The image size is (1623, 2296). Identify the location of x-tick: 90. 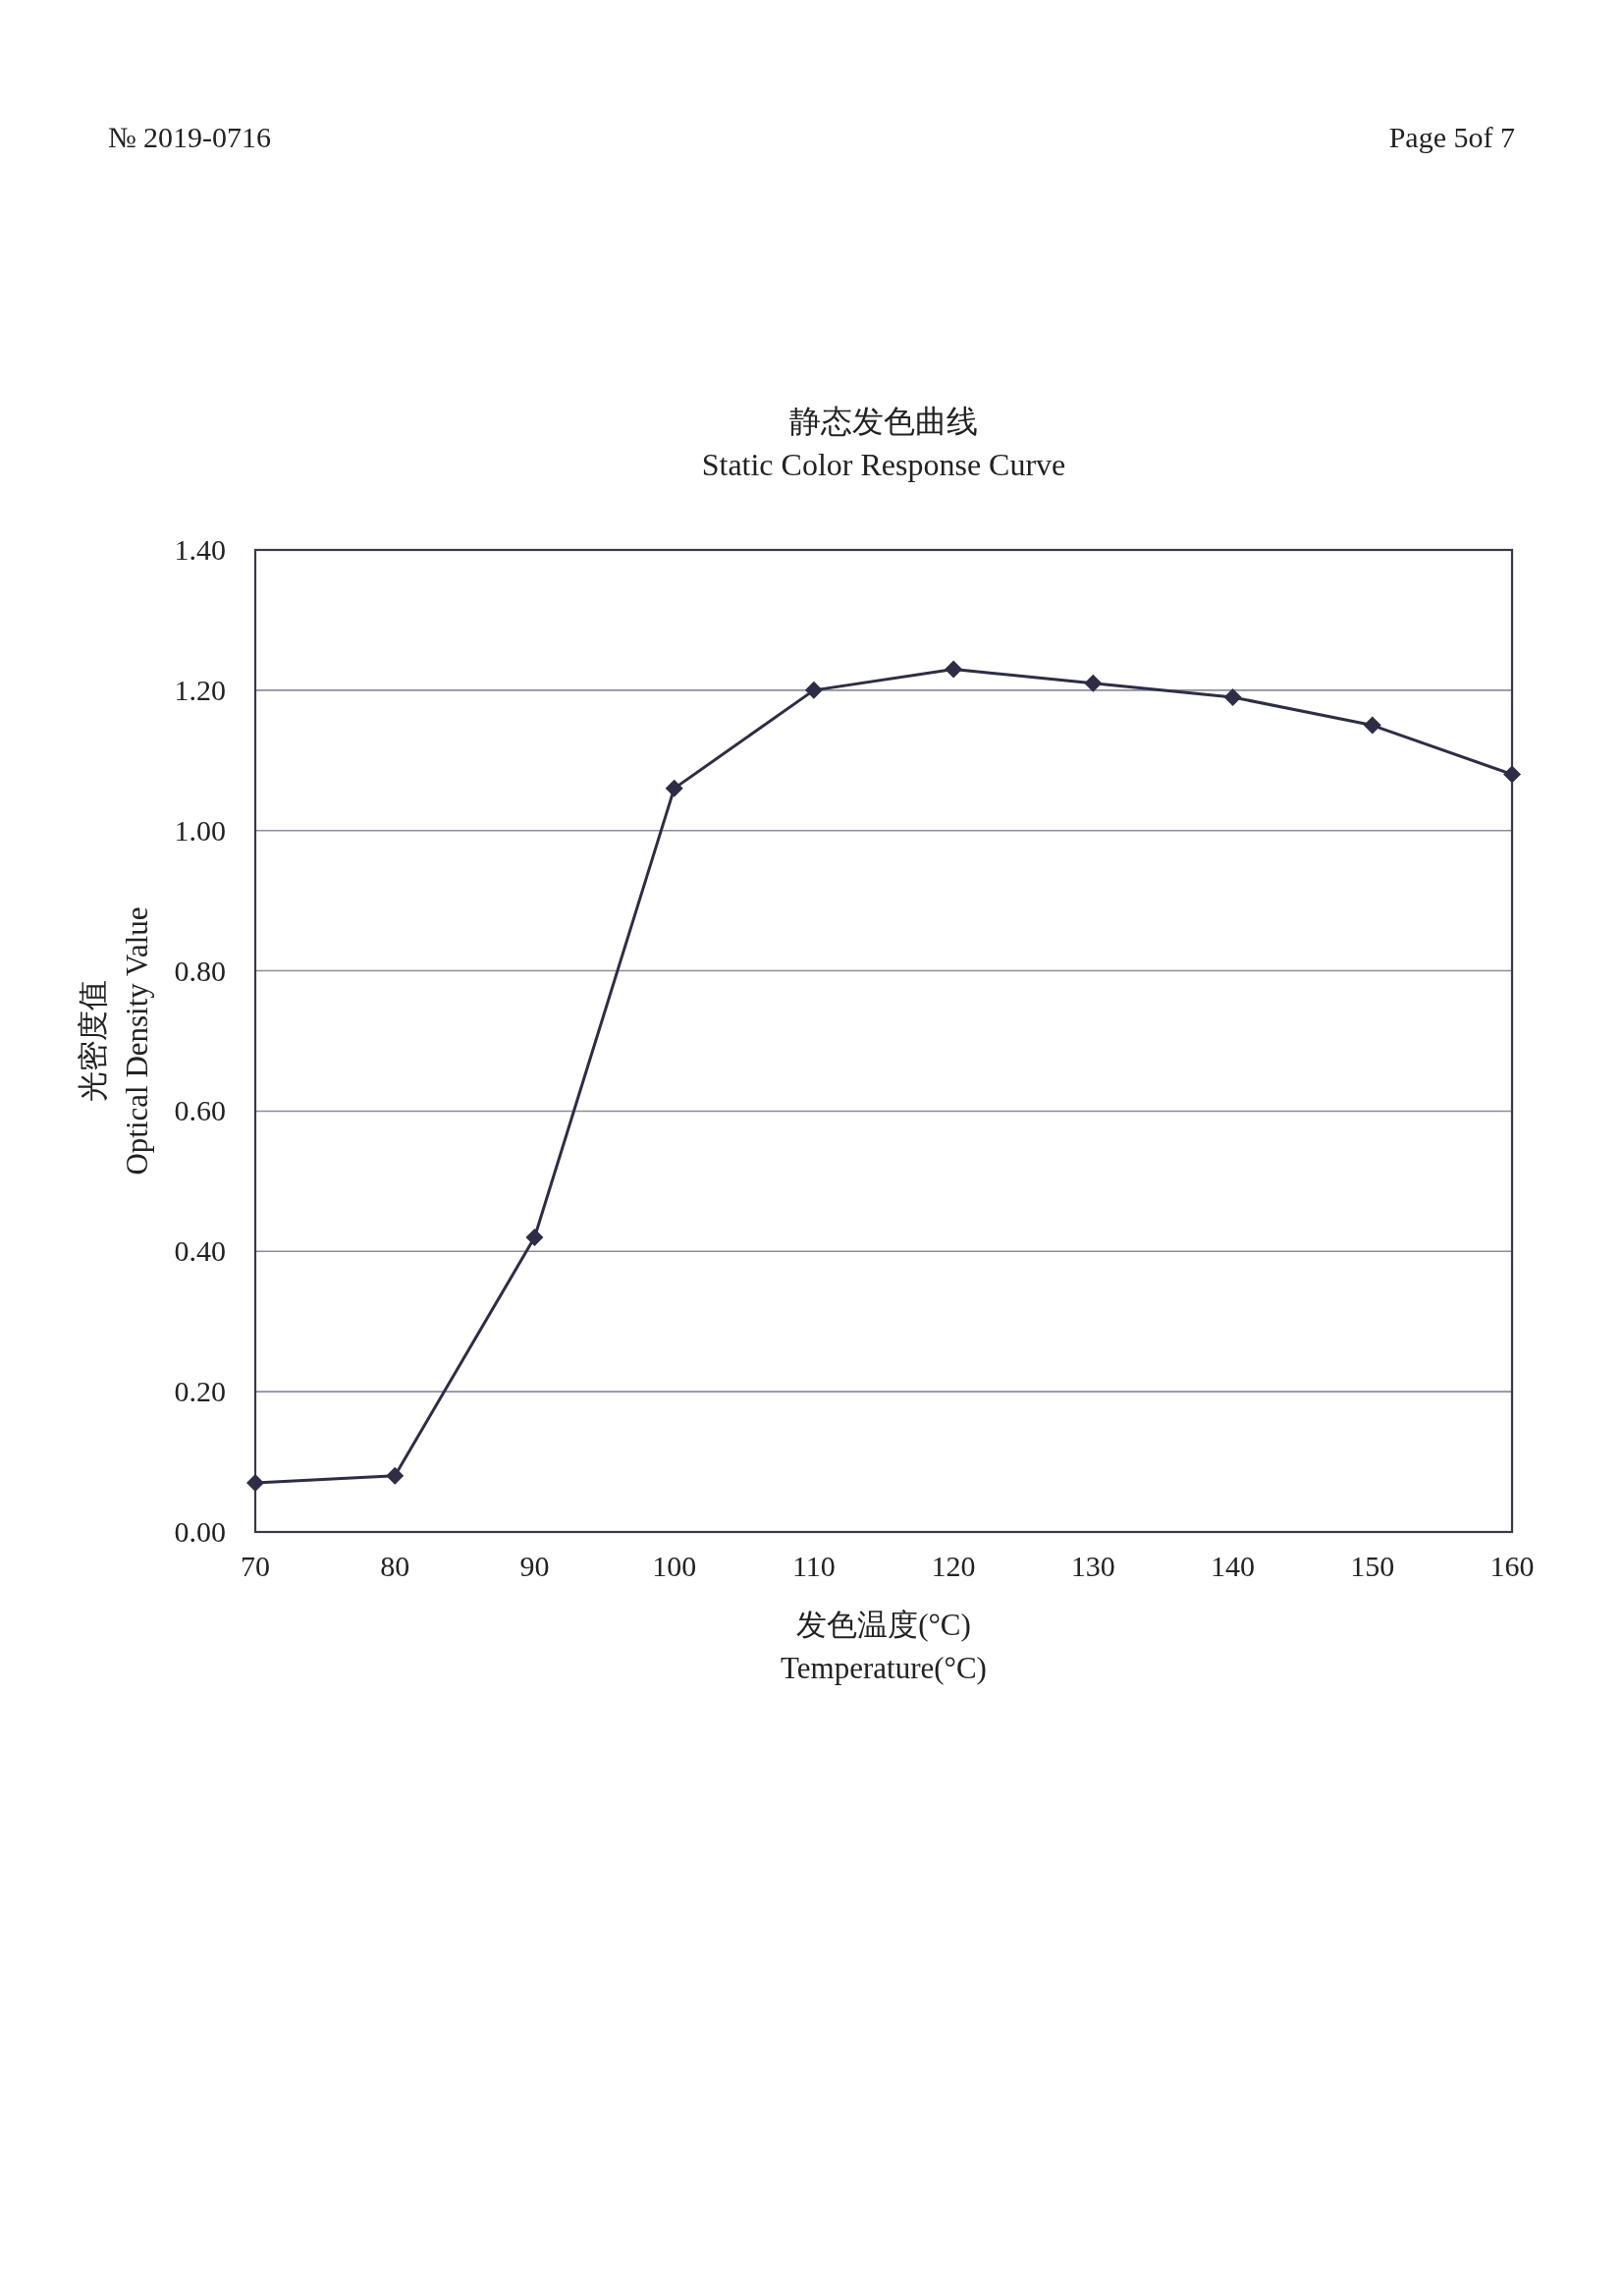
(535, 1566).